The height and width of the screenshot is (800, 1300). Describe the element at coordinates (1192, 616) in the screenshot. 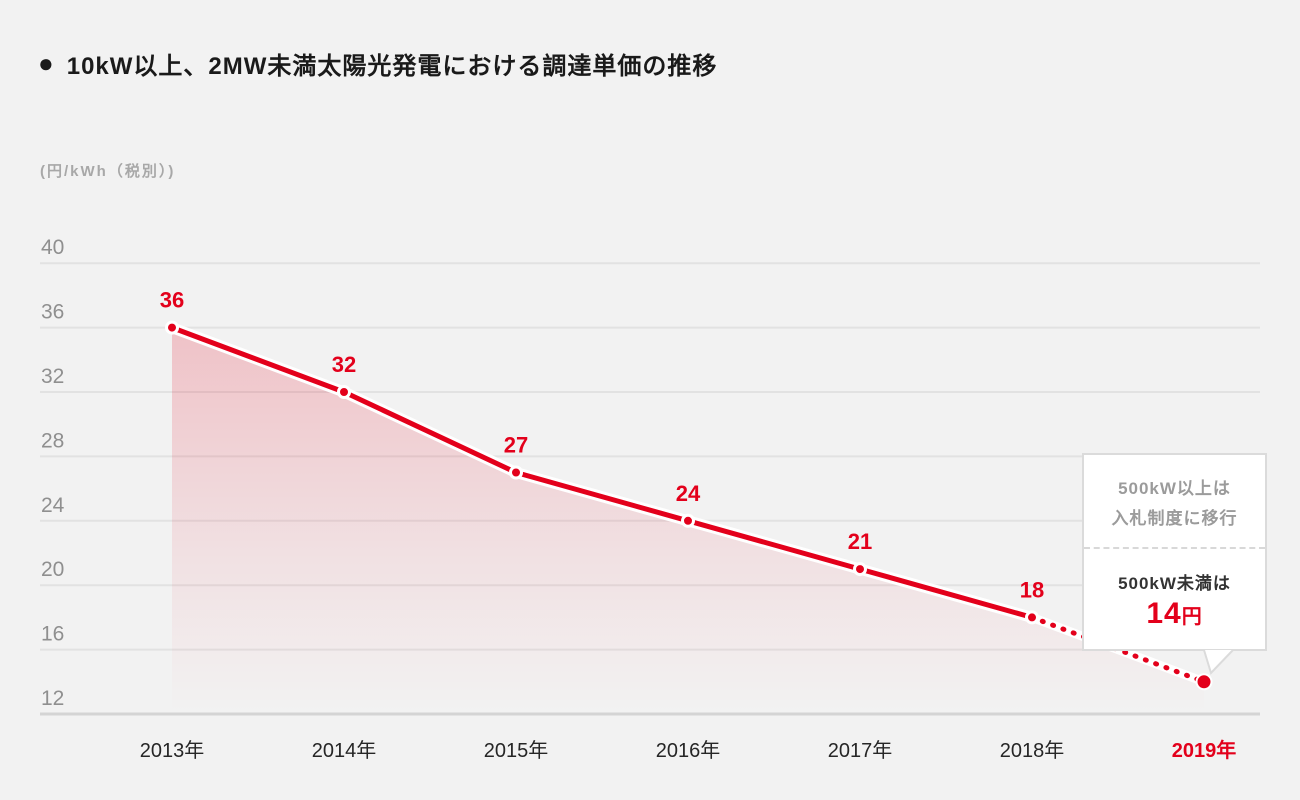

I see `callout-price-unit: 円` at that location.